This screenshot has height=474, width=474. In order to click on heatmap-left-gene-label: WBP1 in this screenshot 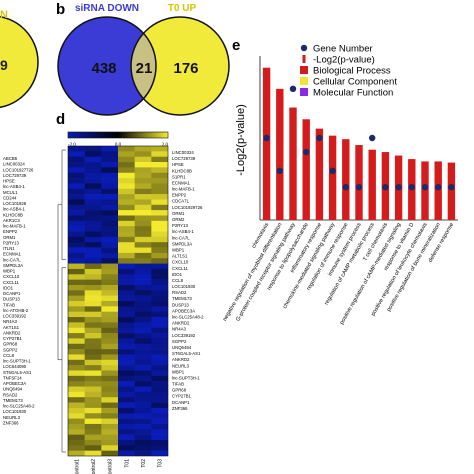, I will do `click(9, 271)`.